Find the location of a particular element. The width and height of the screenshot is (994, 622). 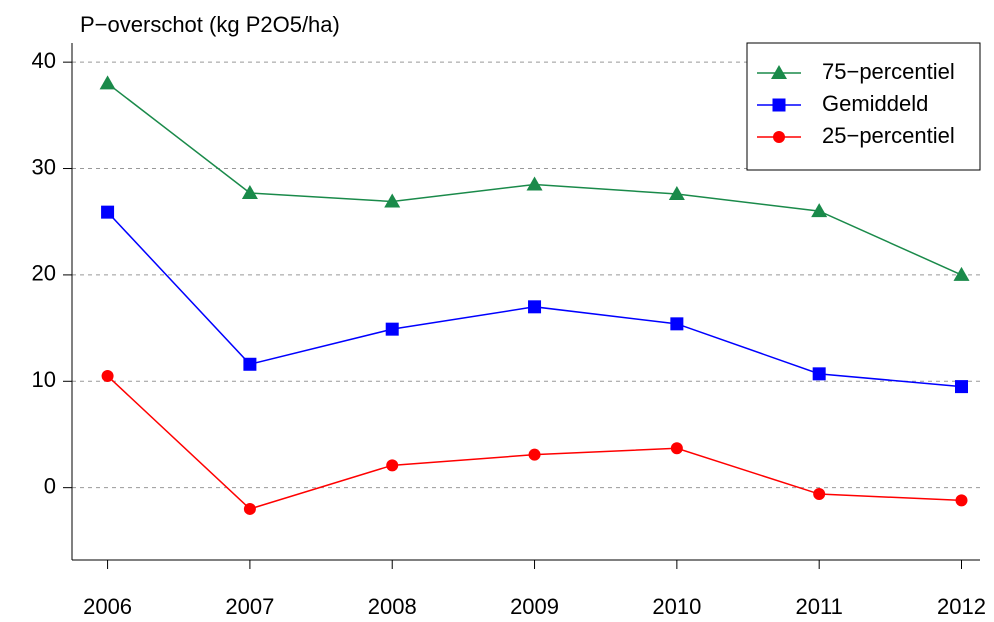

x-tick-label: 2009 is located at coordinates (534, 606).